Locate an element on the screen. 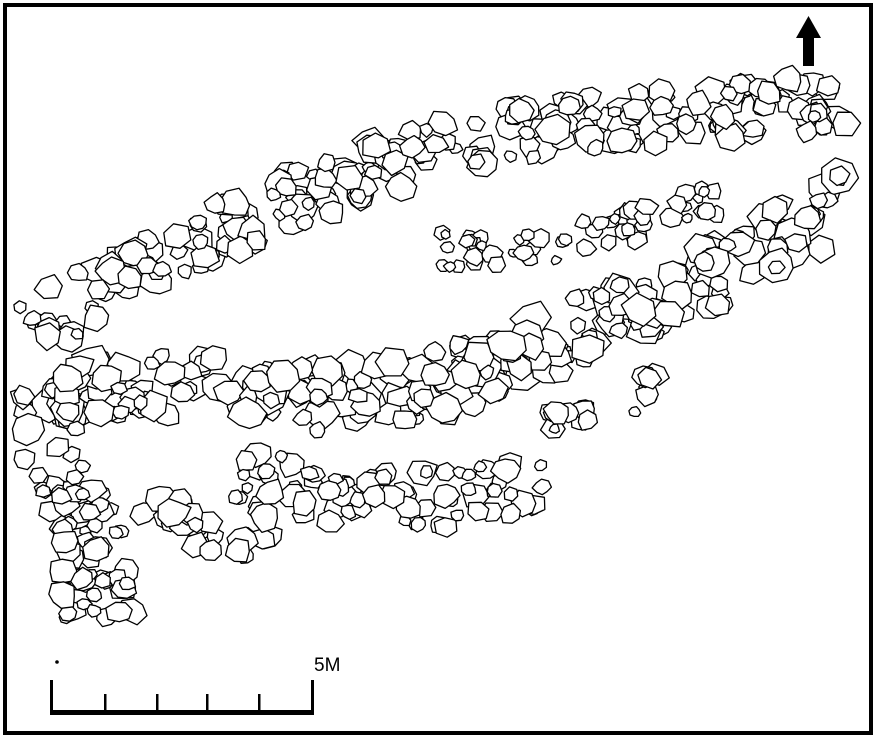 The image size is (876, 738). scale-dot is located at coordinates (57, 662).